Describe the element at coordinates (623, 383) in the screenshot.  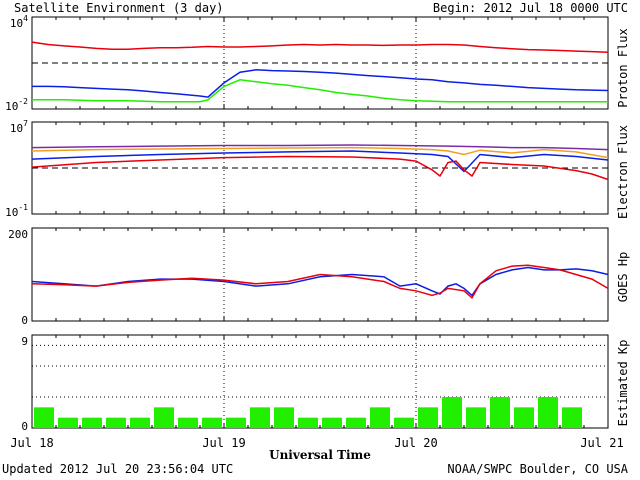
I see `estimated-kp-label: Estimated Kp` at that location.